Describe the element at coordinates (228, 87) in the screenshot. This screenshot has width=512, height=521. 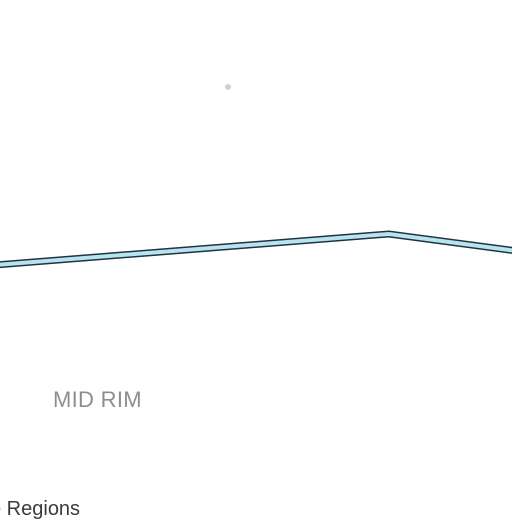
I see `location-marker` at that location.